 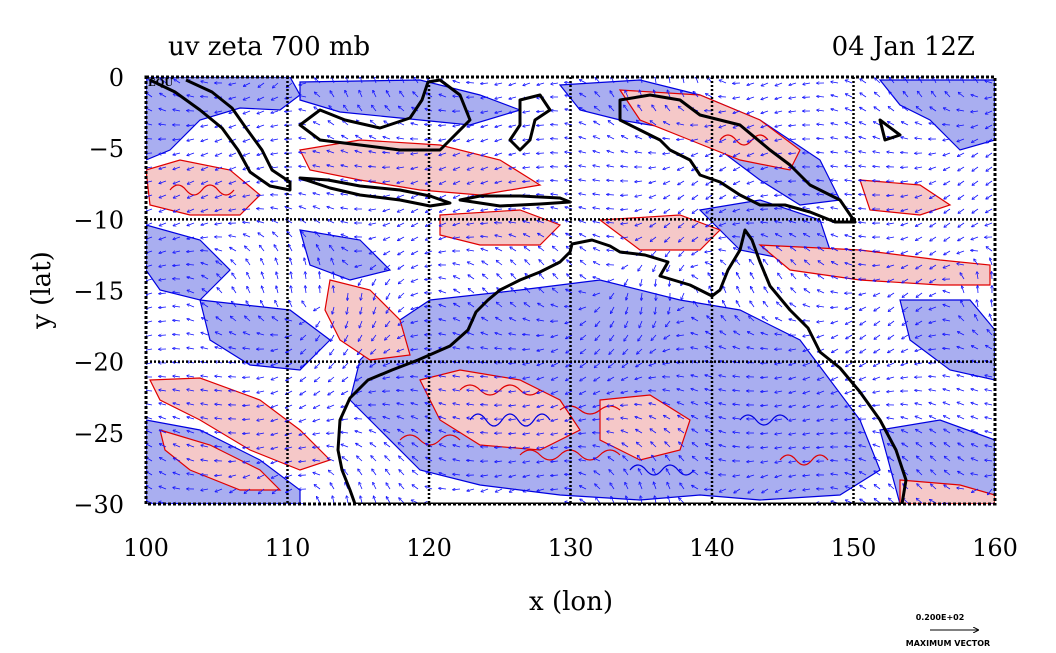 What do you see at coordinates (98, 291) in the screenshot?
I see `y-tick-labels: 0 −5 −10 −15 −20 −25 −30` at bounding box center [98, 291].